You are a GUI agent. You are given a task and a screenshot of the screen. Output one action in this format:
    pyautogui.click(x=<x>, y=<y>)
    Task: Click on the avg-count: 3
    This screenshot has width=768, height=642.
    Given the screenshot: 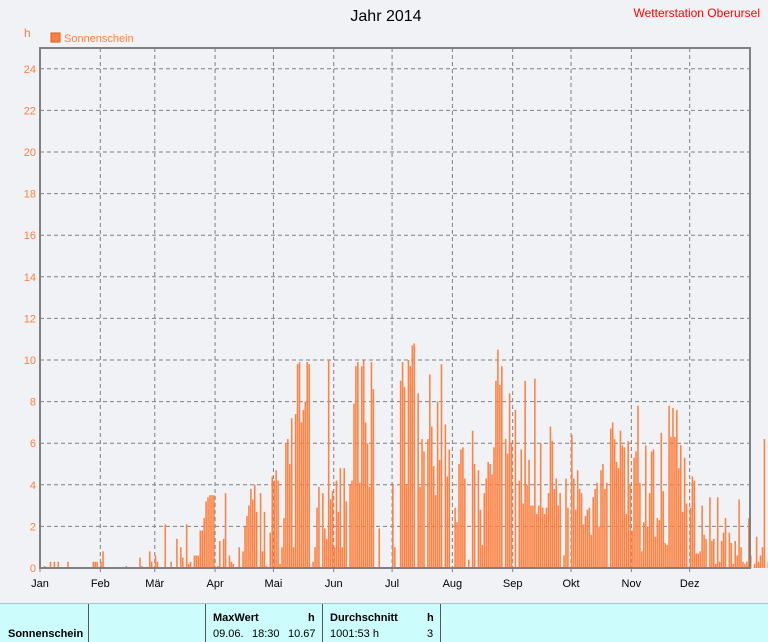 What is the action you would take?
    pyautogui.click(x=430, y=634)
    